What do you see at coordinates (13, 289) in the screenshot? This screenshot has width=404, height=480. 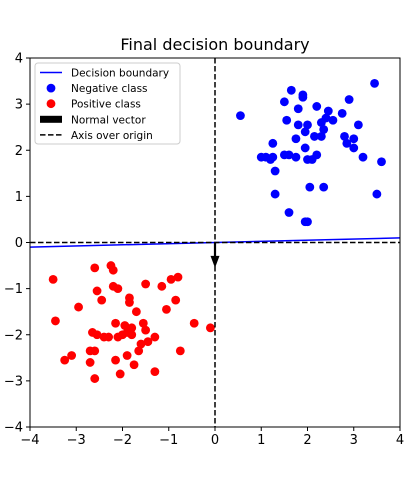 I see `y-tick-label-3: −1` at bounding box center [13, 289].